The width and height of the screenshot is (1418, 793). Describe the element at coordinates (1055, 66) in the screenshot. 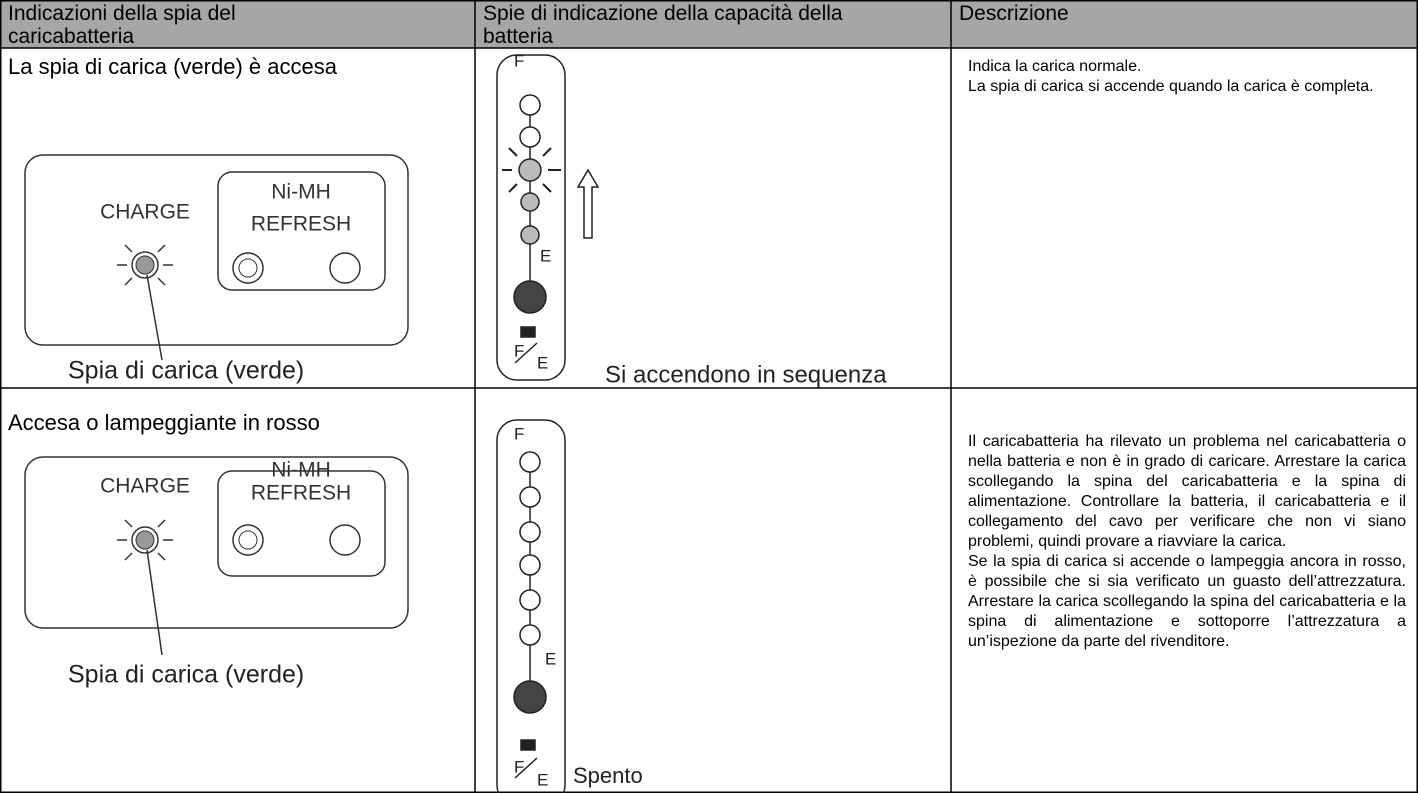

I see `paragraph: Indica la carica normale.` at that location.